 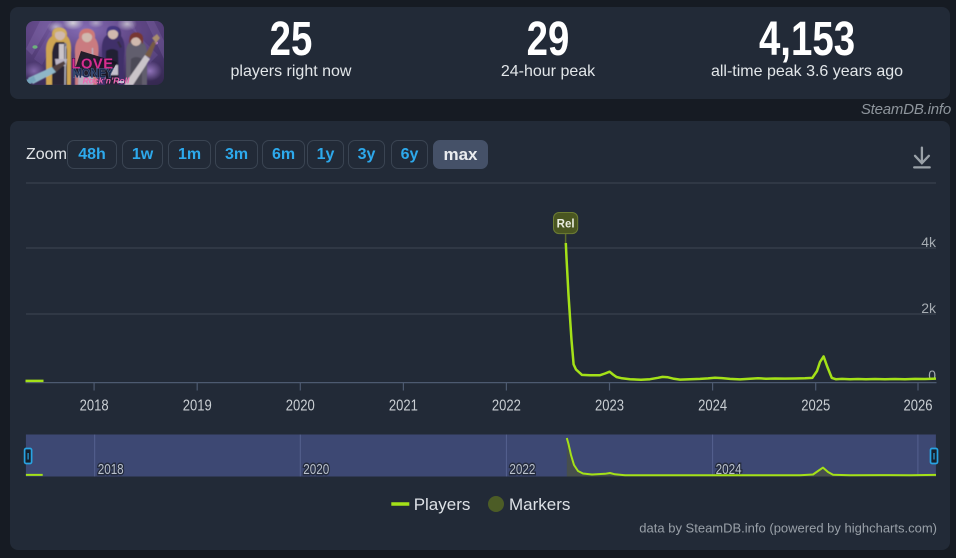 I want to click on svg-text: 2023, so click(x=609, y=406).